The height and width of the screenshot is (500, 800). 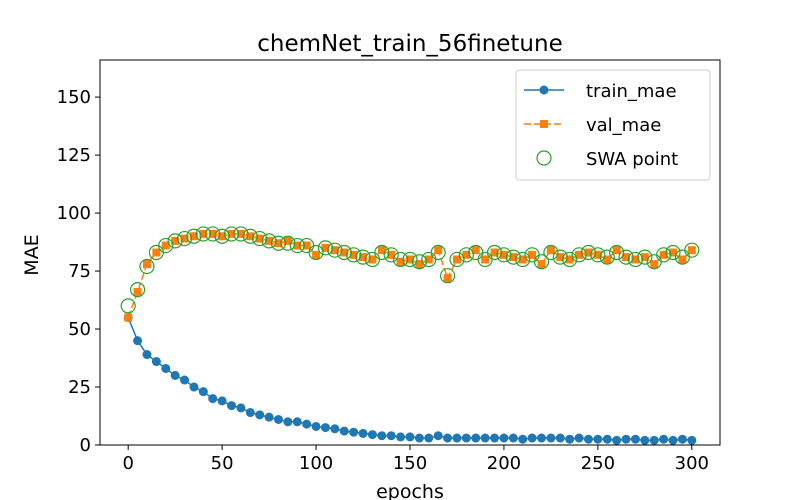 What do you see at coordinates (632, 159) in the screenshot?
I see `legend-label: SWA point` at bounding box center [632, 159].